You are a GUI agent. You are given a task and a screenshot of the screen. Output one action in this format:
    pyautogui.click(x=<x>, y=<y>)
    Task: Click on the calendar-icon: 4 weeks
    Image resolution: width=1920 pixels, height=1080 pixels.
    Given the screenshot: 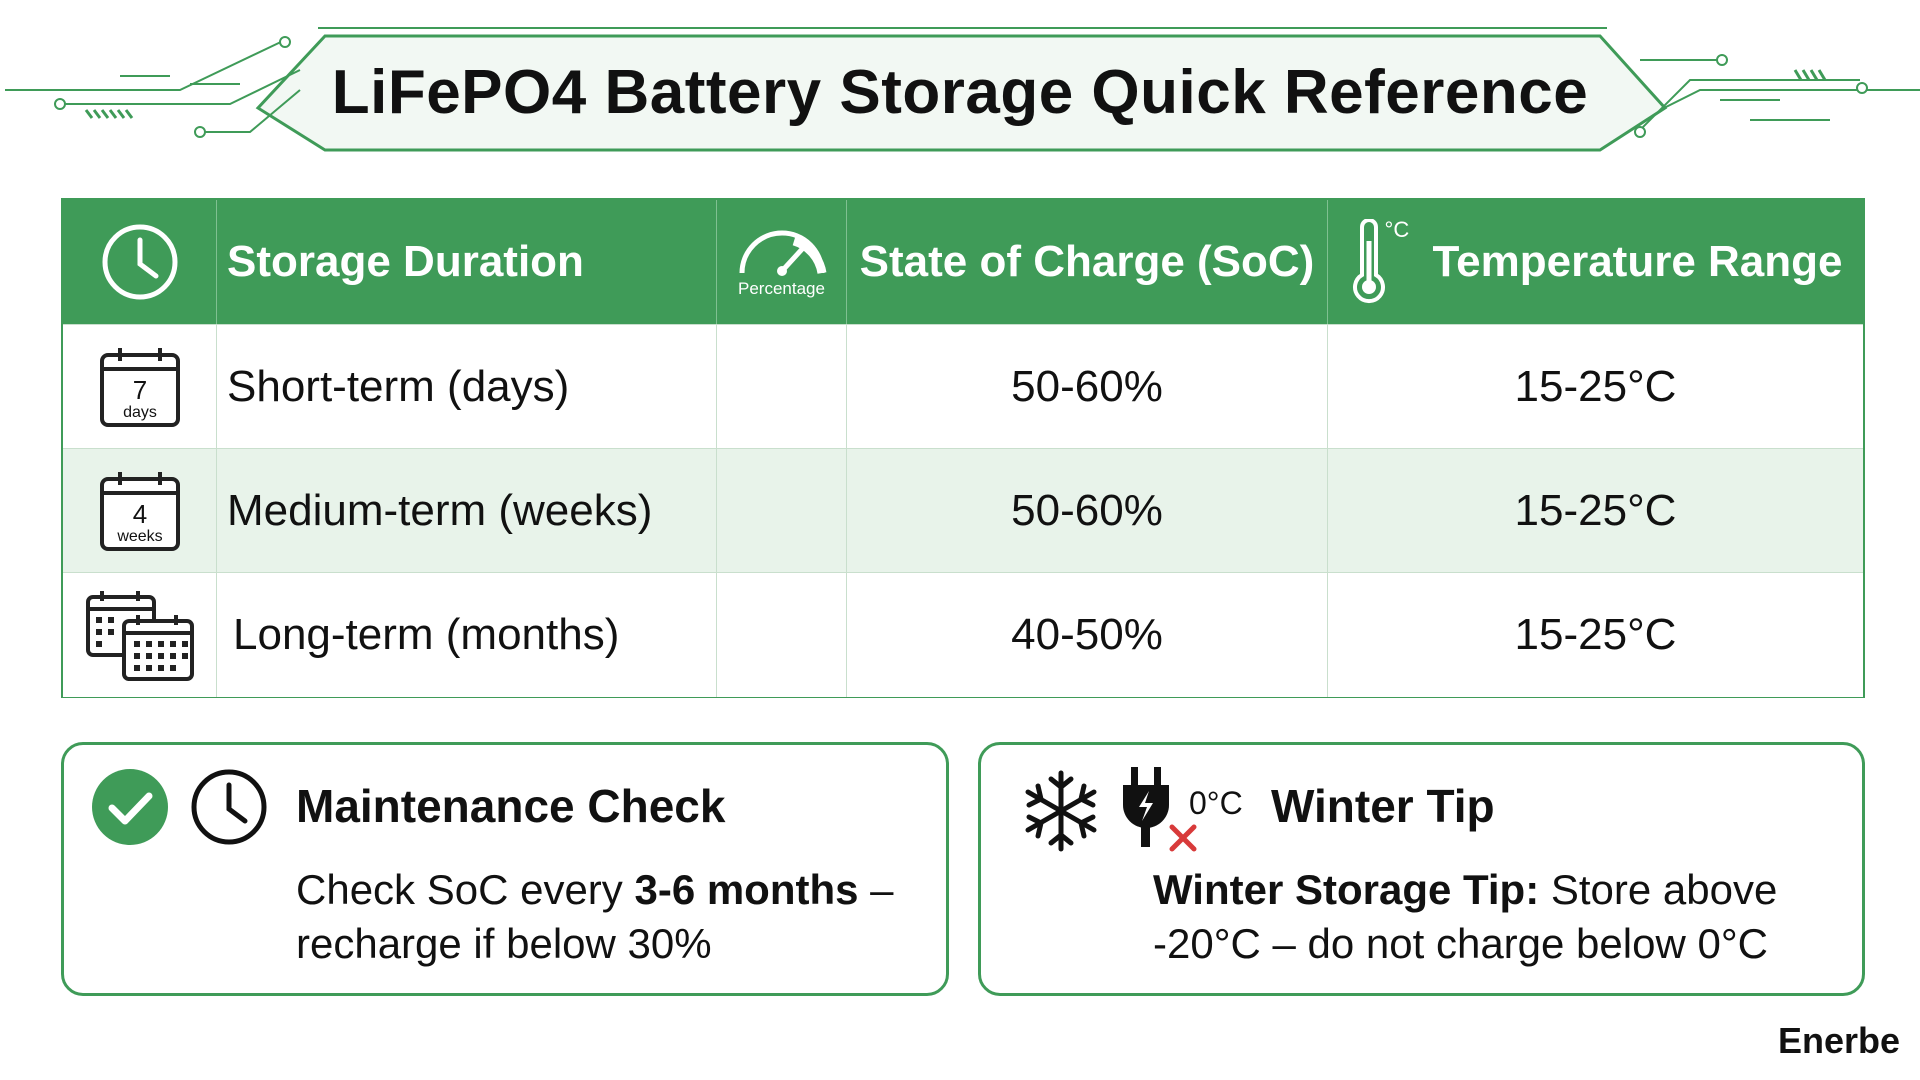 What is the action you would take?
    pyautogui.click(x=139, y=511)
    